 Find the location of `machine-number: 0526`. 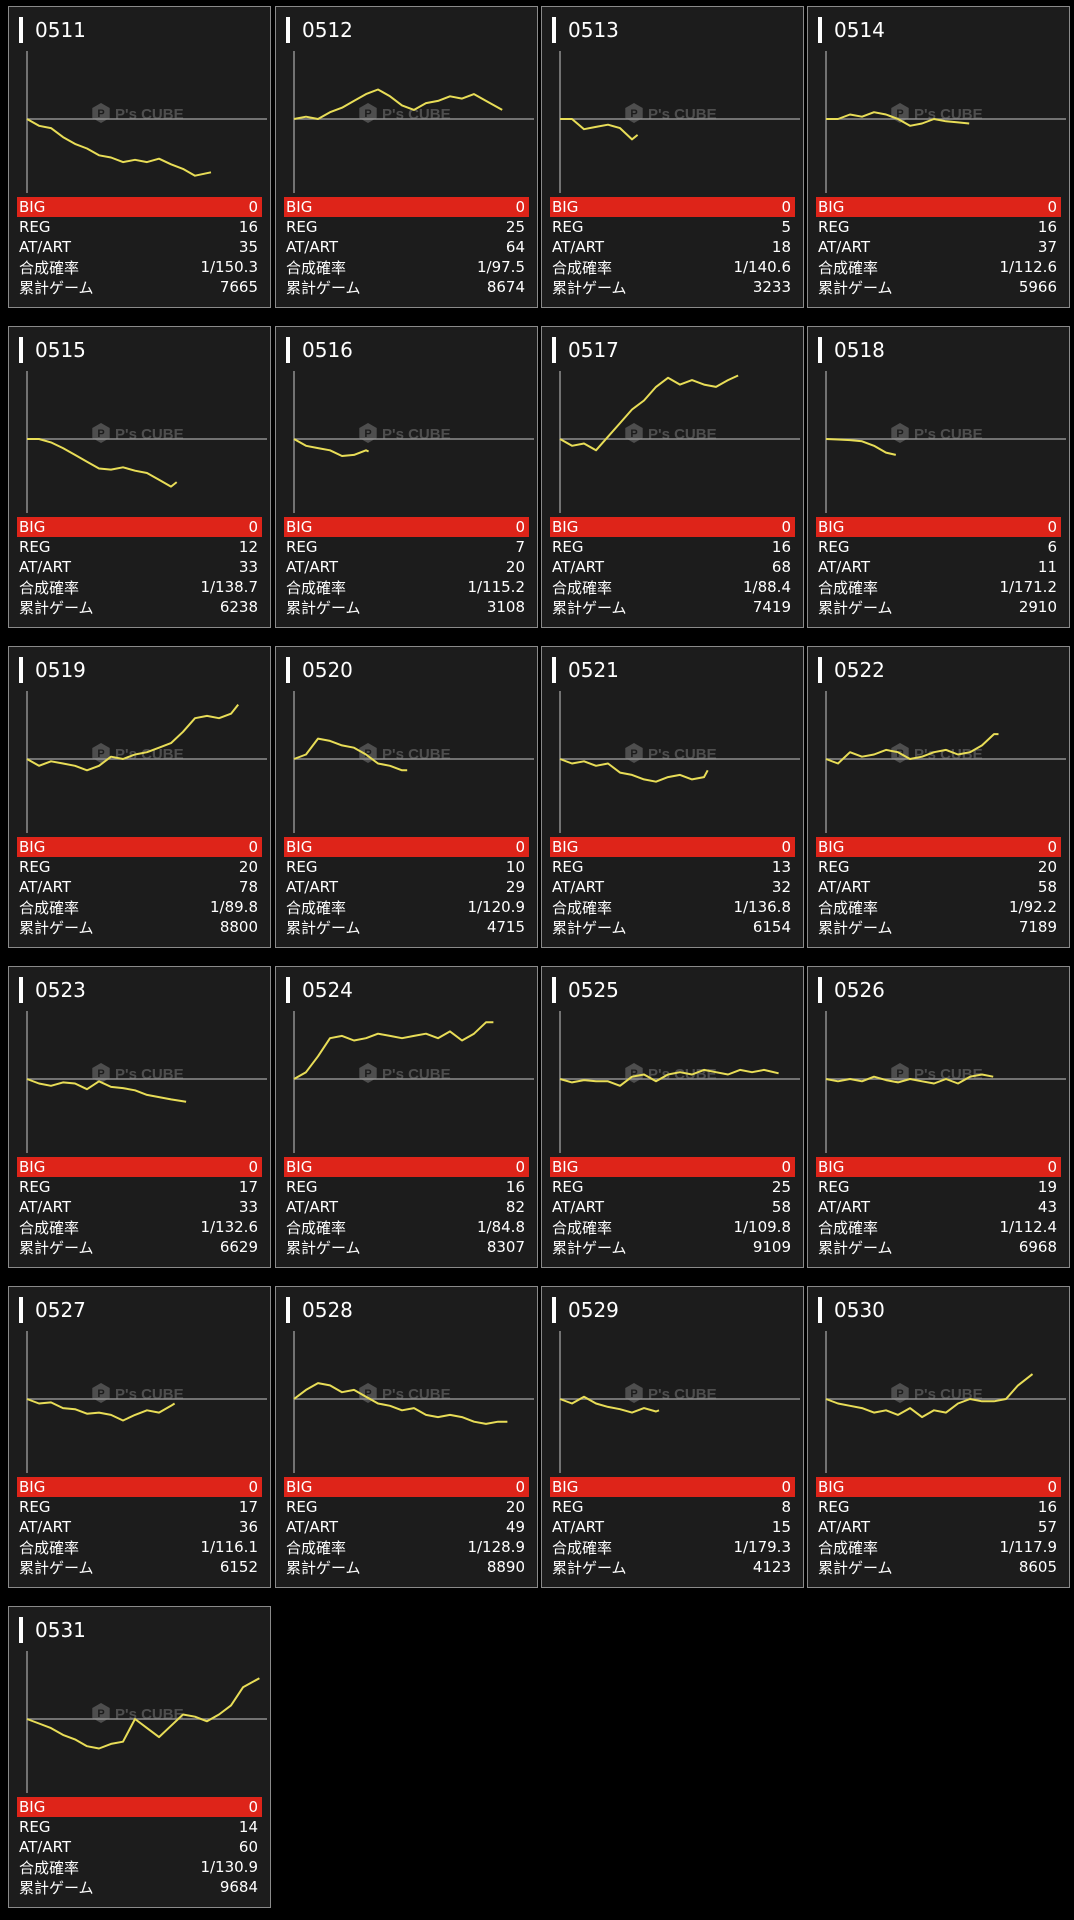

machine-number: 0526 is located at coordinates (851, 990).